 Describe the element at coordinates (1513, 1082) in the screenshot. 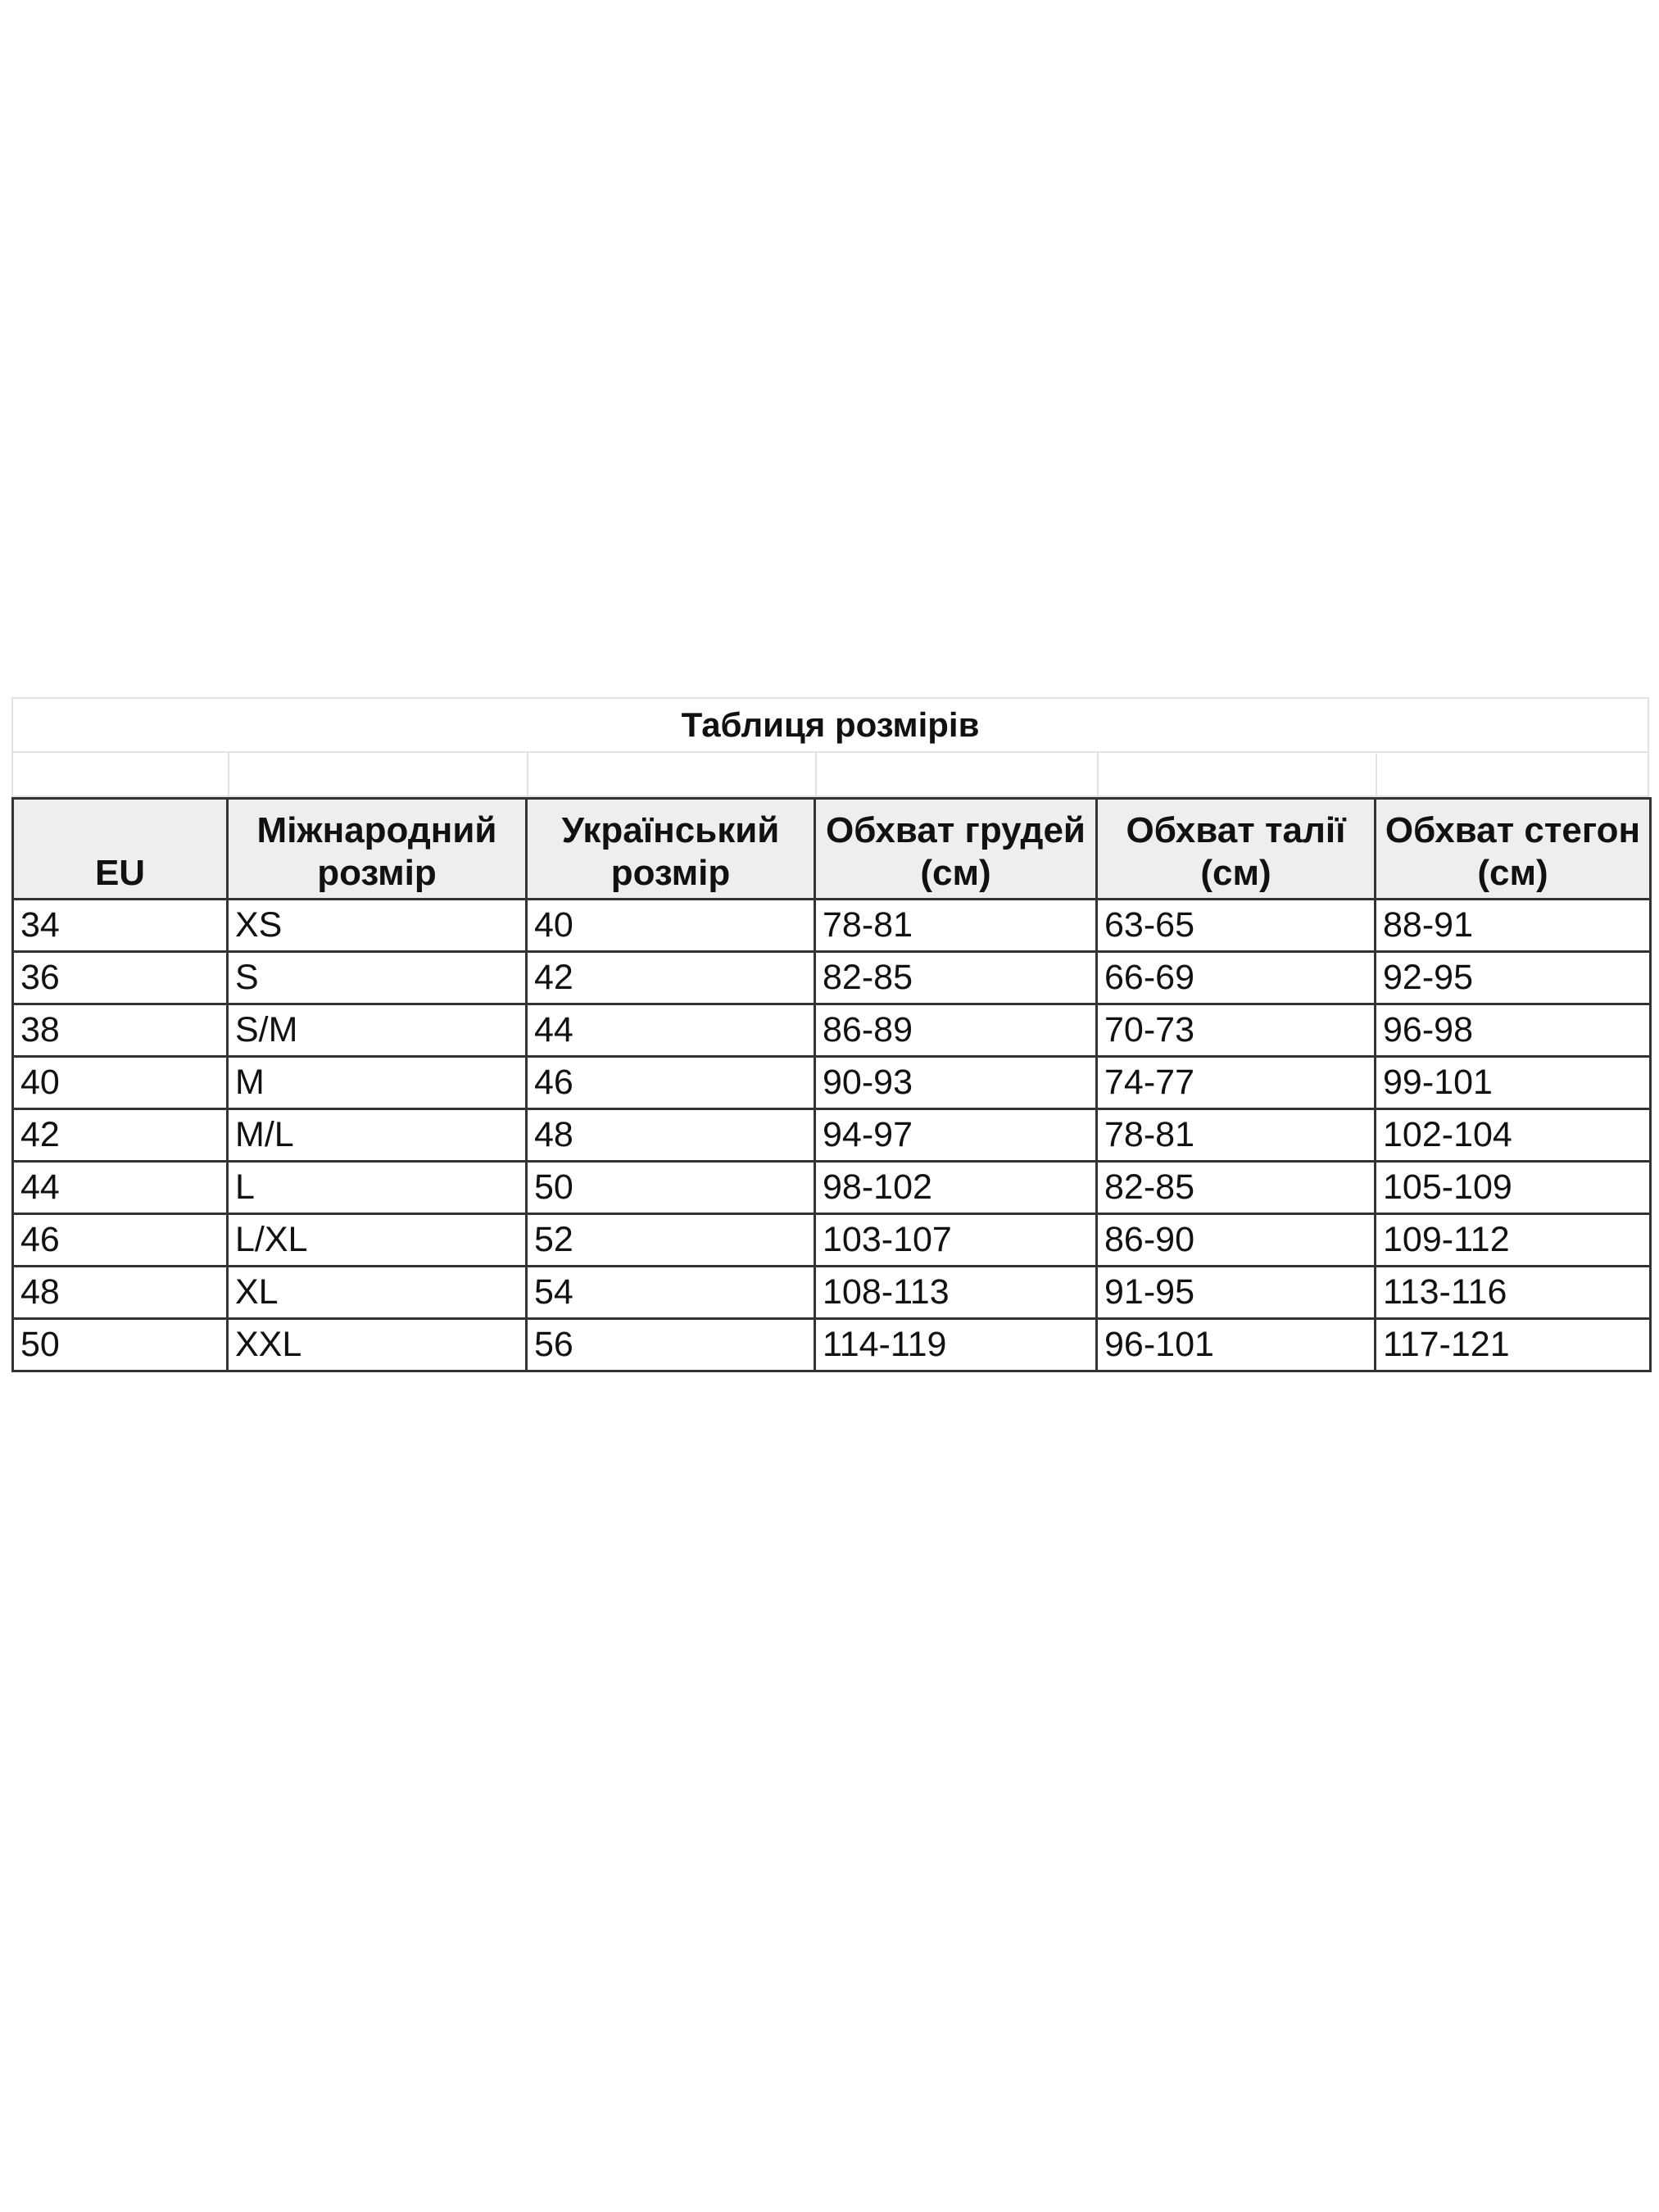

I see `table-cell: 99-101` at that location.